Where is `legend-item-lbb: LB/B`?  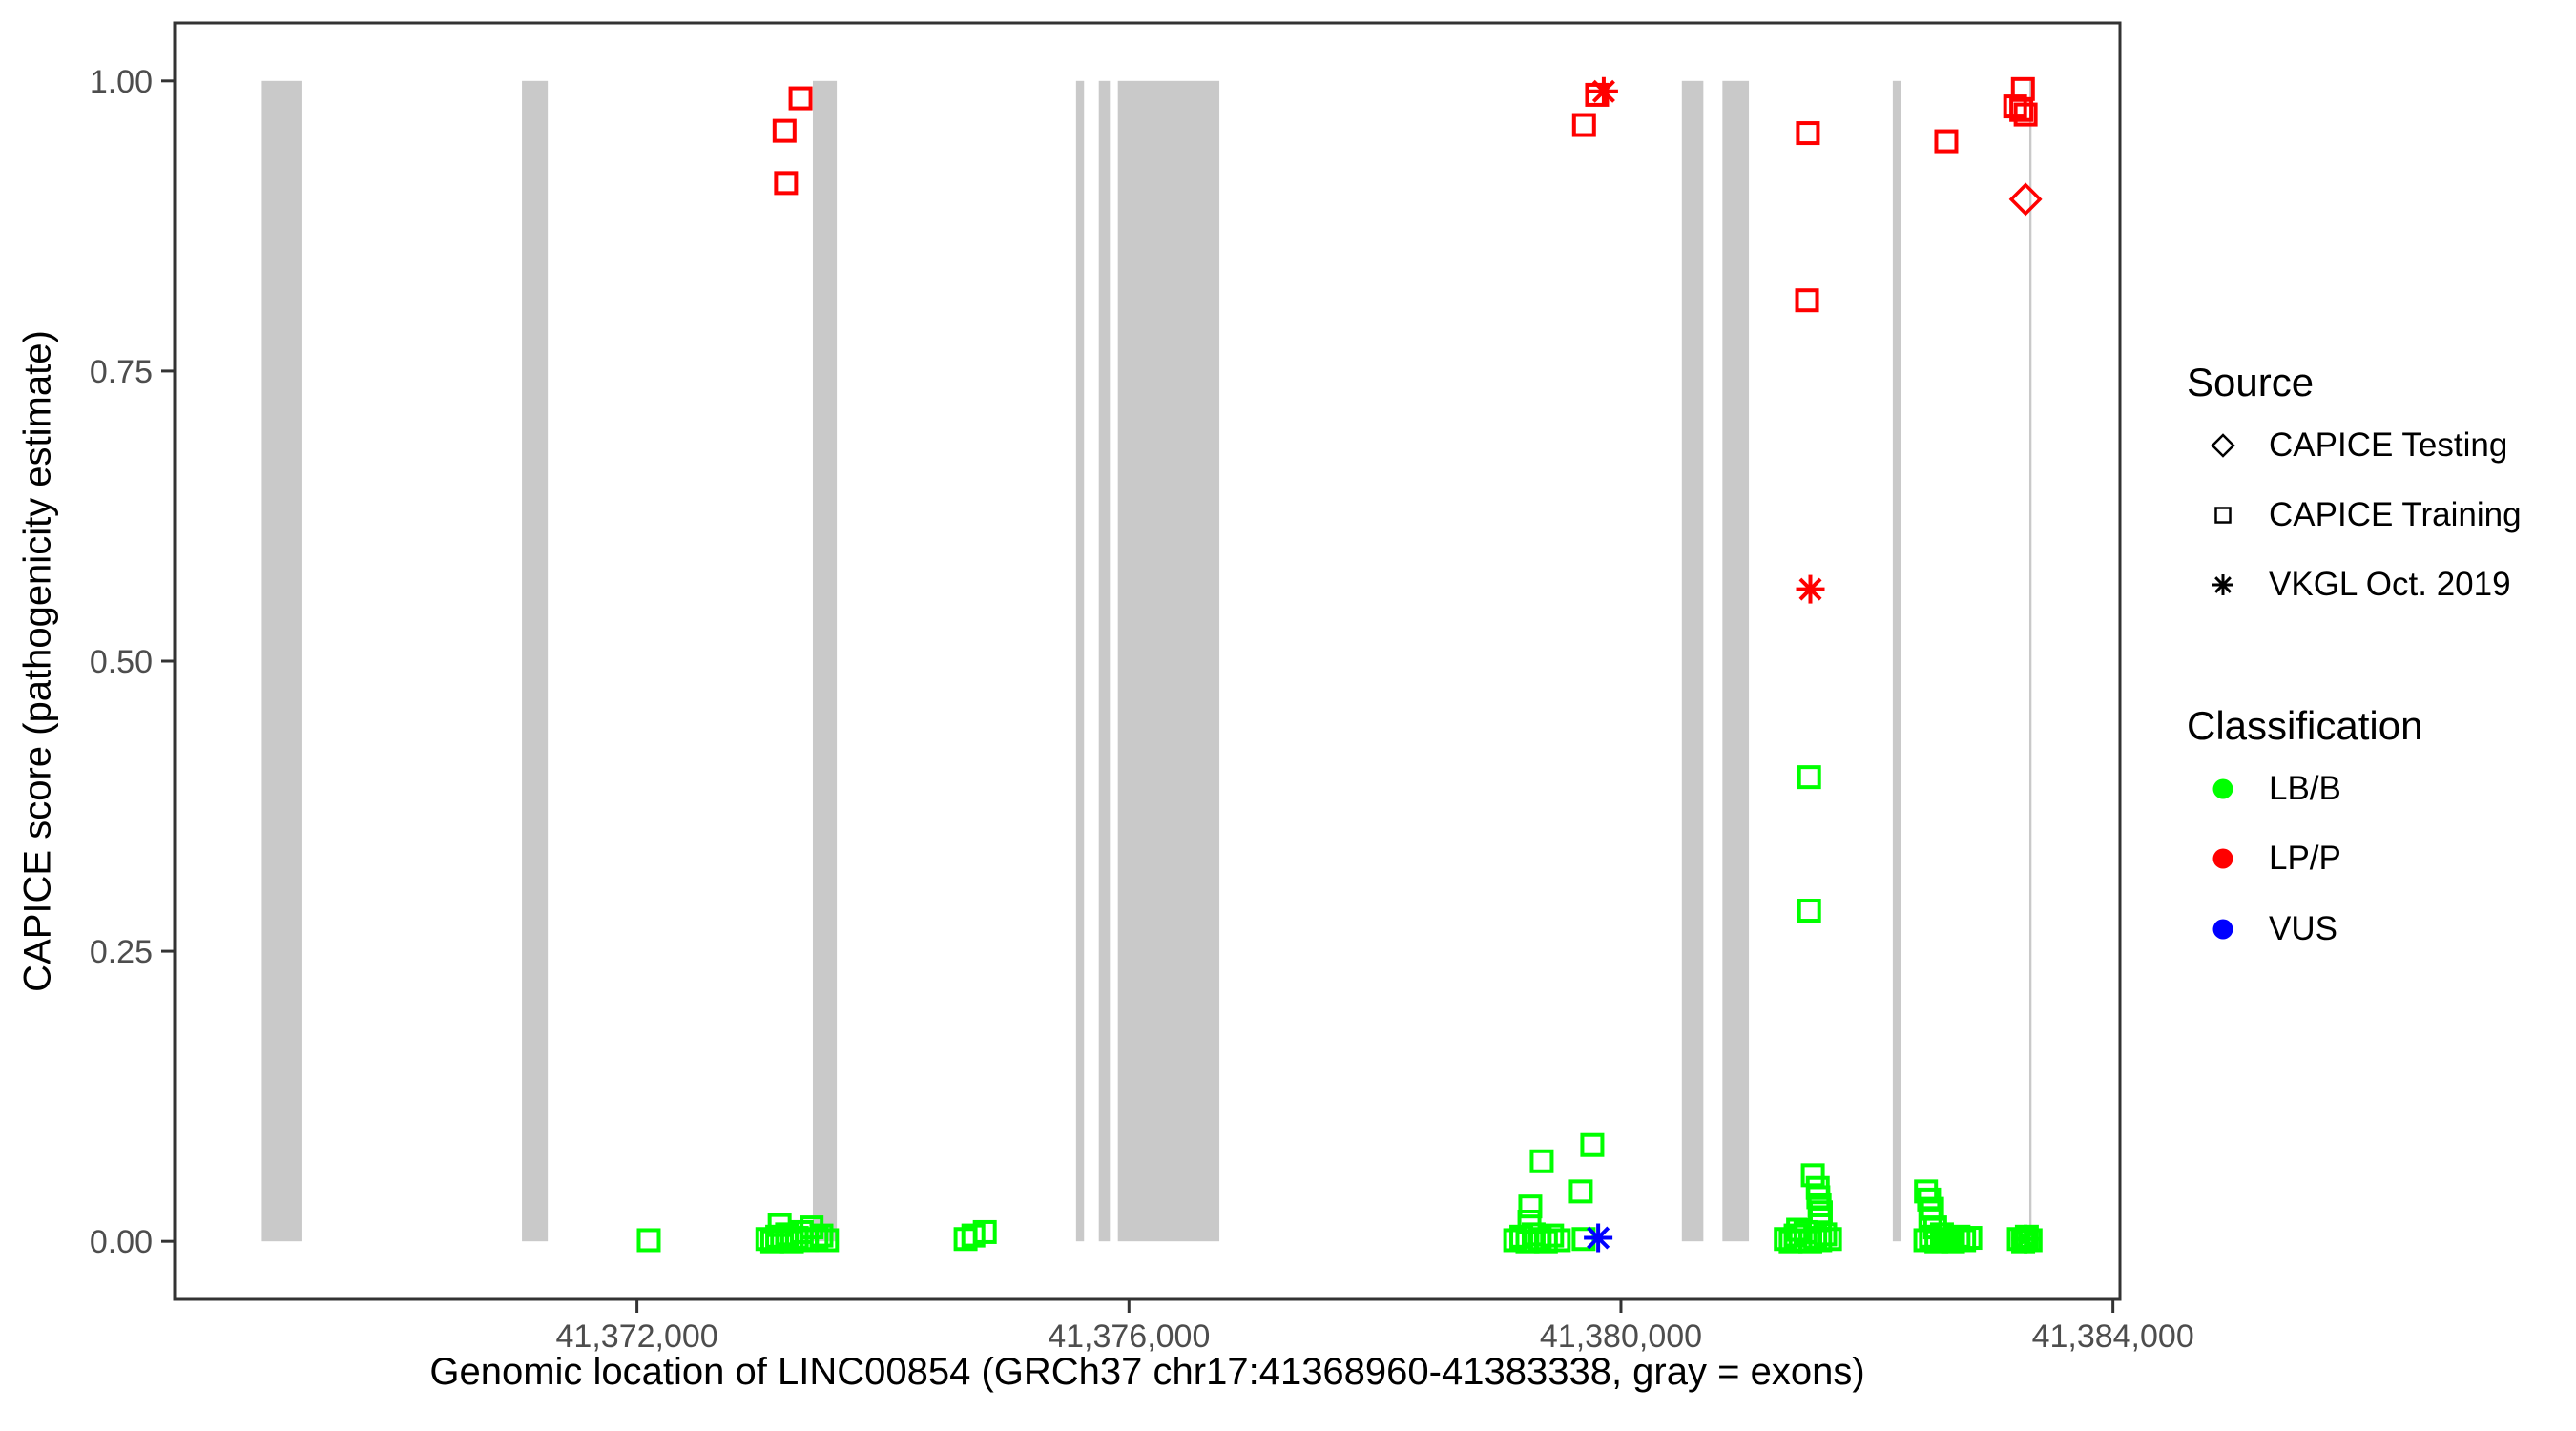 legend-item-lbb: LB/B is located at coordinates (2264, 789).